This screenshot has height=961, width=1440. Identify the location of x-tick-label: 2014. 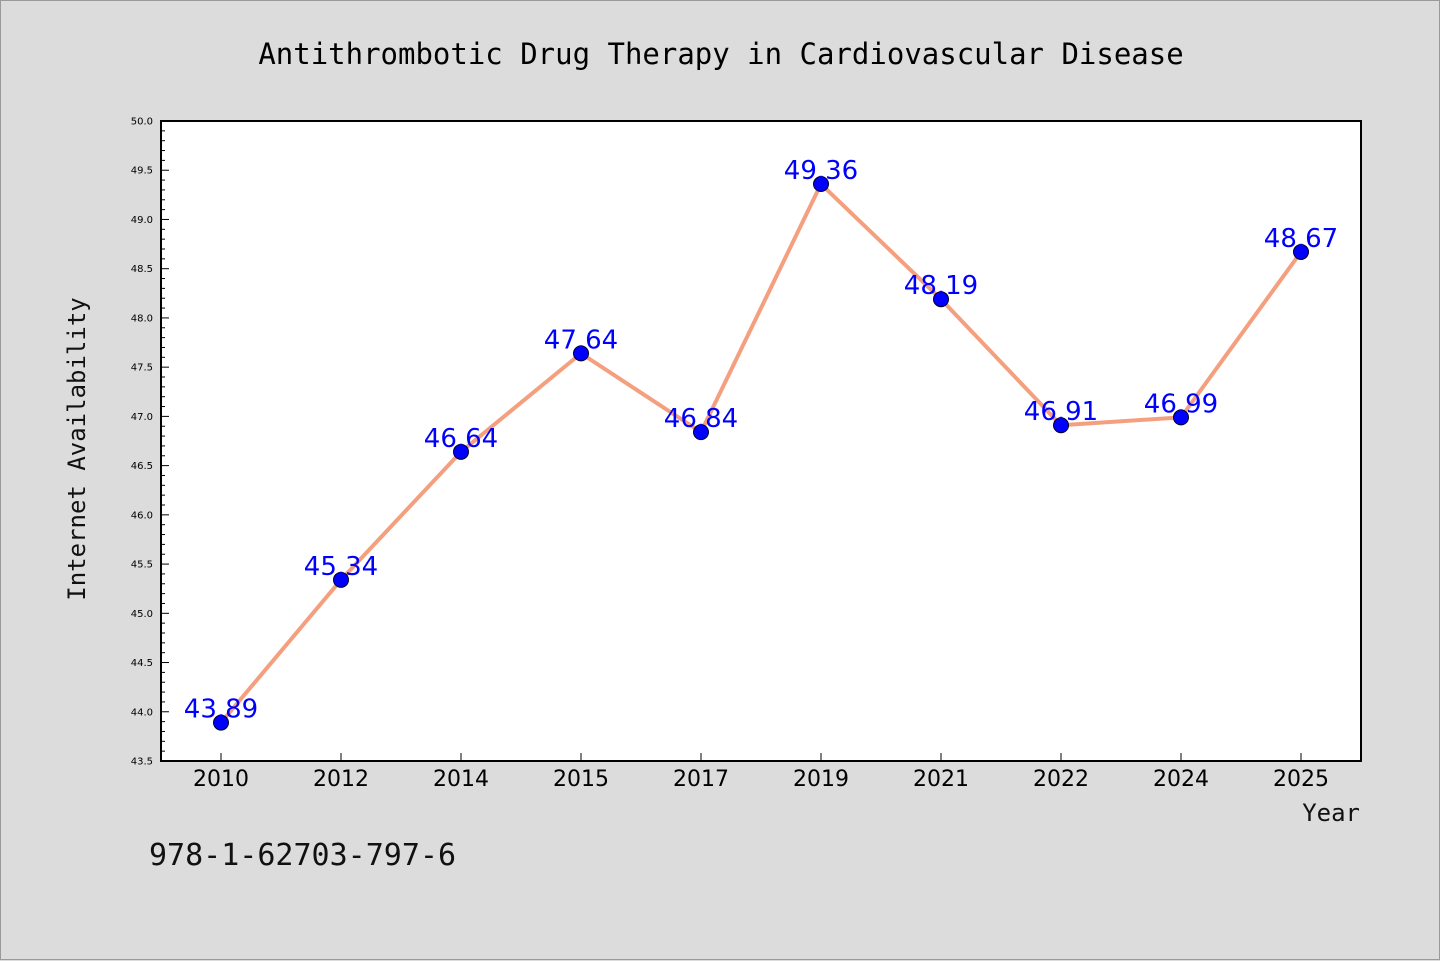
(461, 779).